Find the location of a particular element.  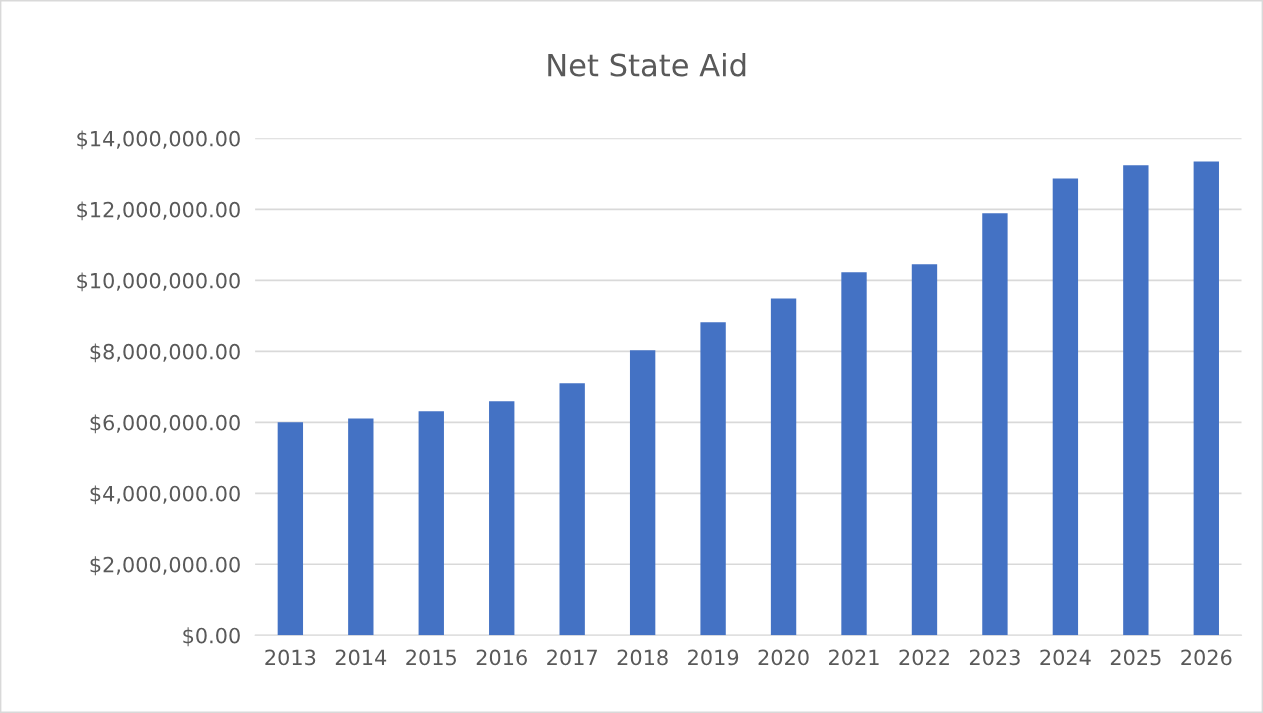

x-tick-label: 2023 is located at coordinates (994, 657).